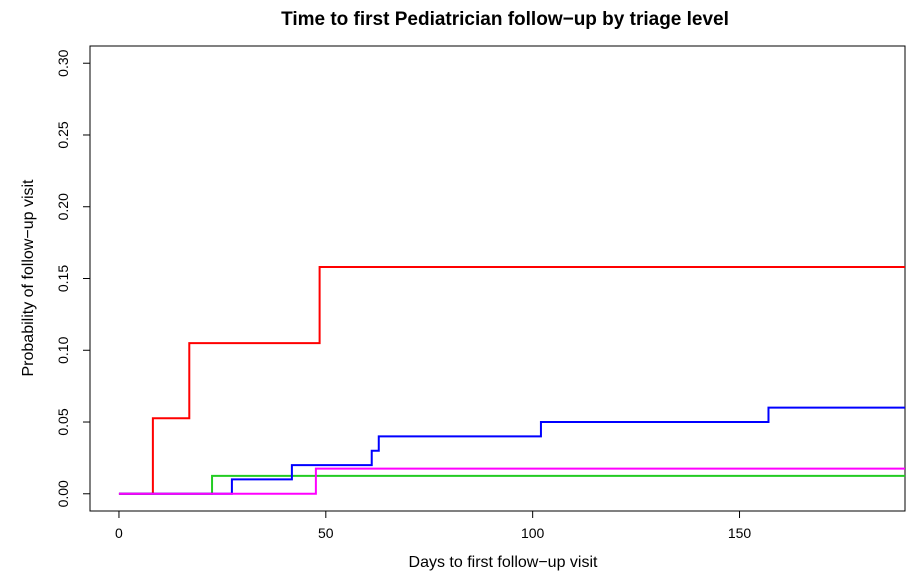 Image resolution: width=913 pixels, height=575 pixels. I want to click on y-tick-label: 0.25, so click(63, 134).